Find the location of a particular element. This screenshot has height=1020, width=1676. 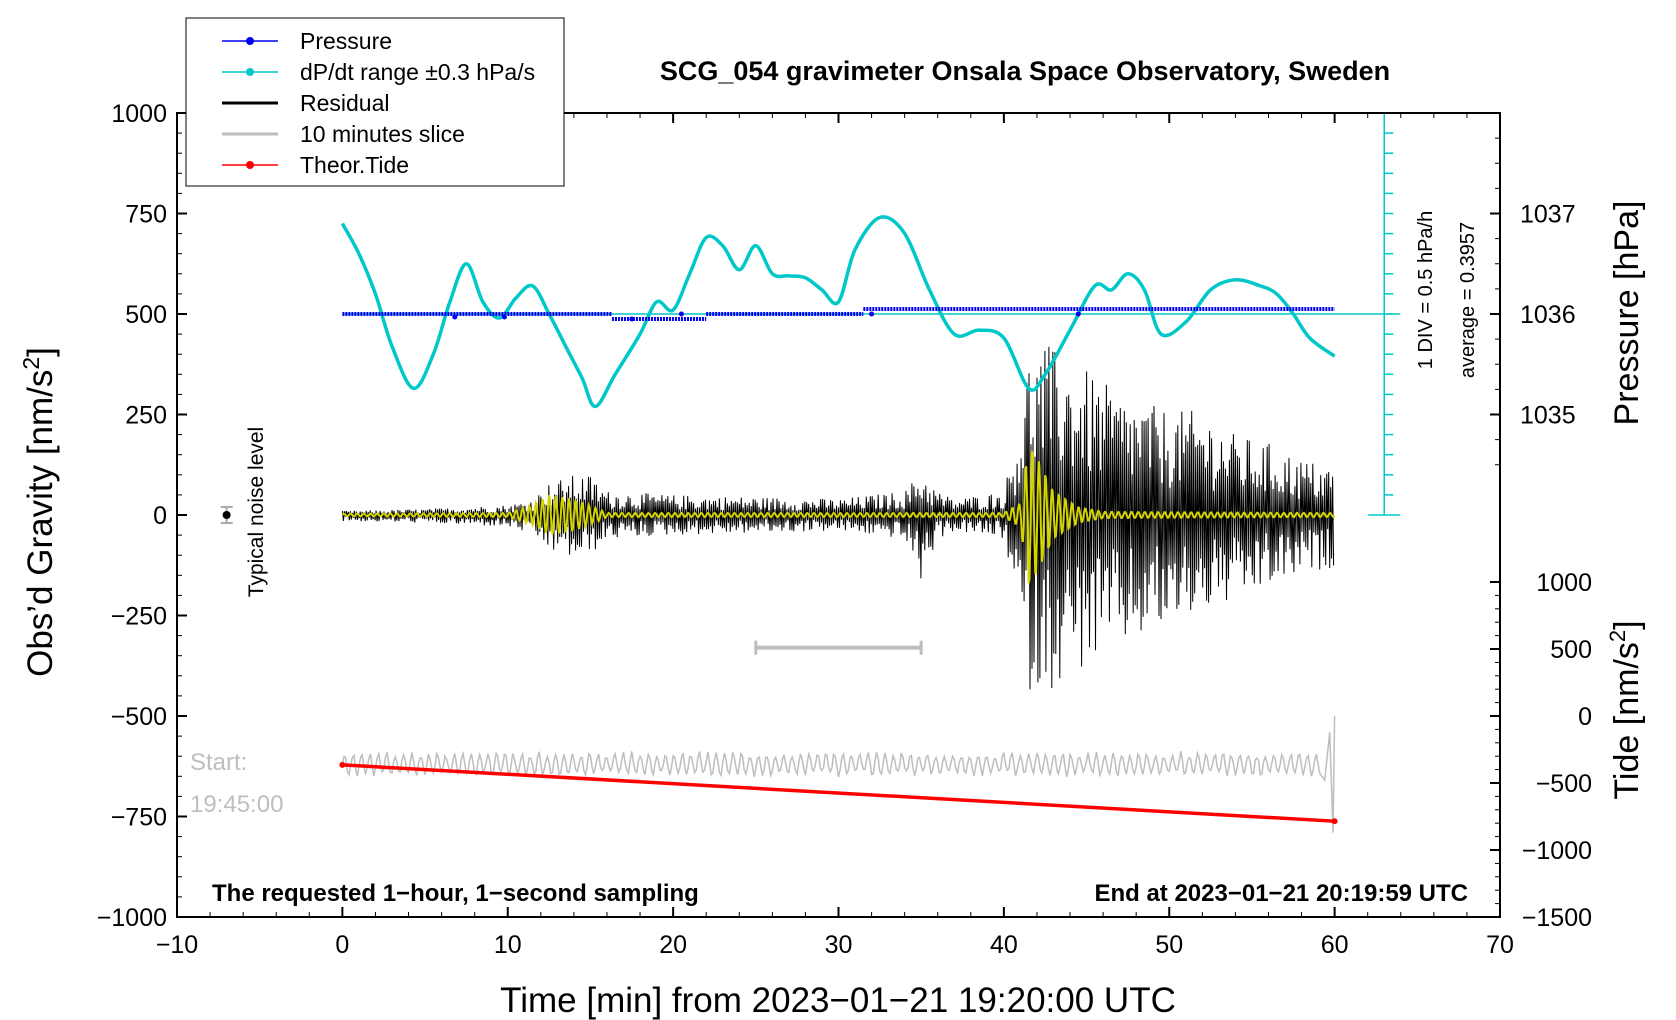

y-tick-label: −250 is located at coordinates (139, 617).